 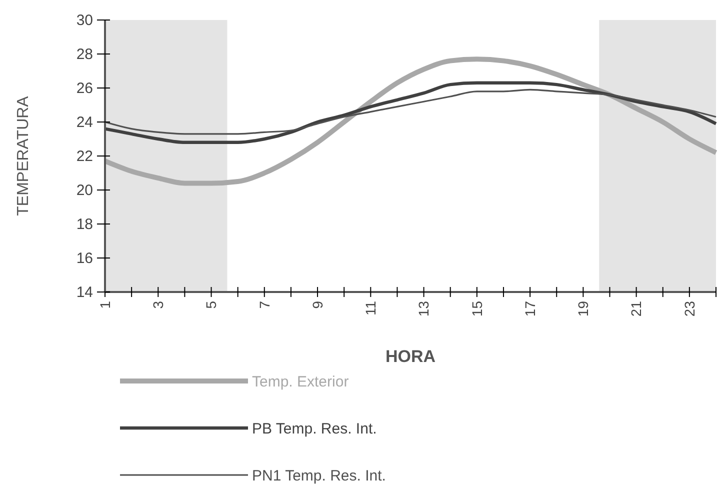 What do you see at coordinates (84, 122) in the screenshot?
I see `y-tick-label: 24` at bounding box center [84, 122].